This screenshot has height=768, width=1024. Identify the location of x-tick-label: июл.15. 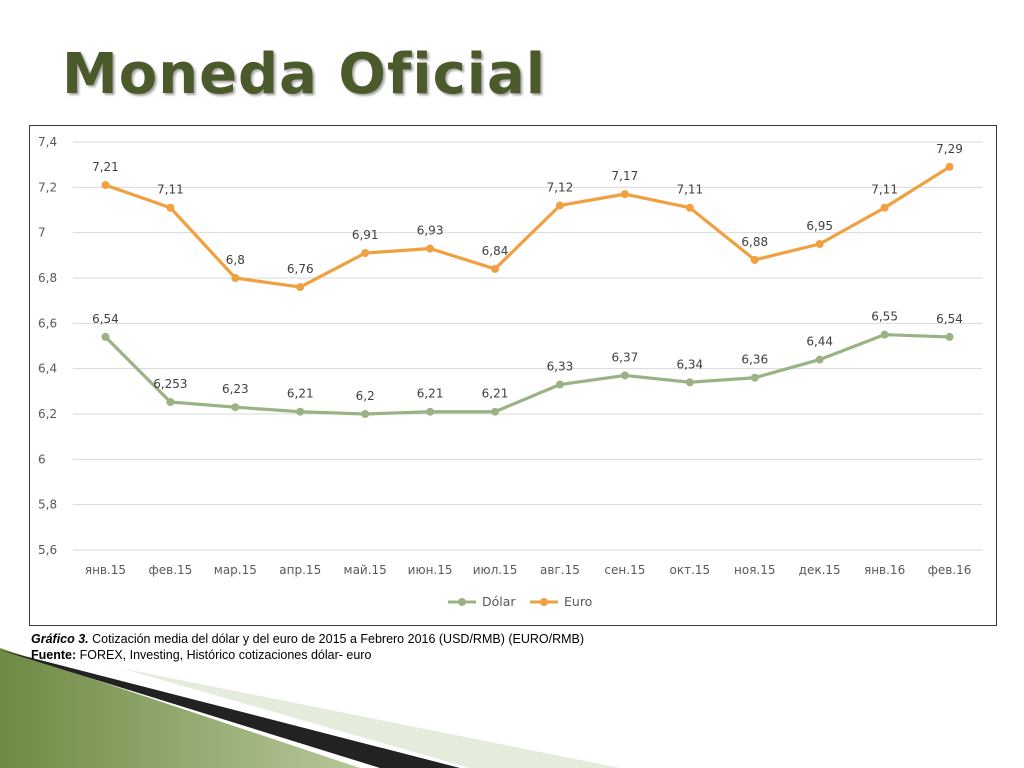
(495, 570).